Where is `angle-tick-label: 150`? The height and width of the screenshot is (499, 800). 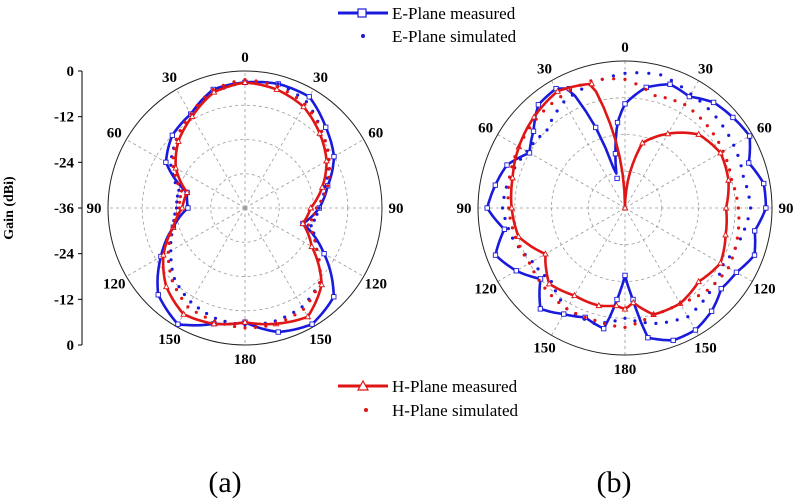 angle-tick-label: 150 is located at coordinates (169, 340).